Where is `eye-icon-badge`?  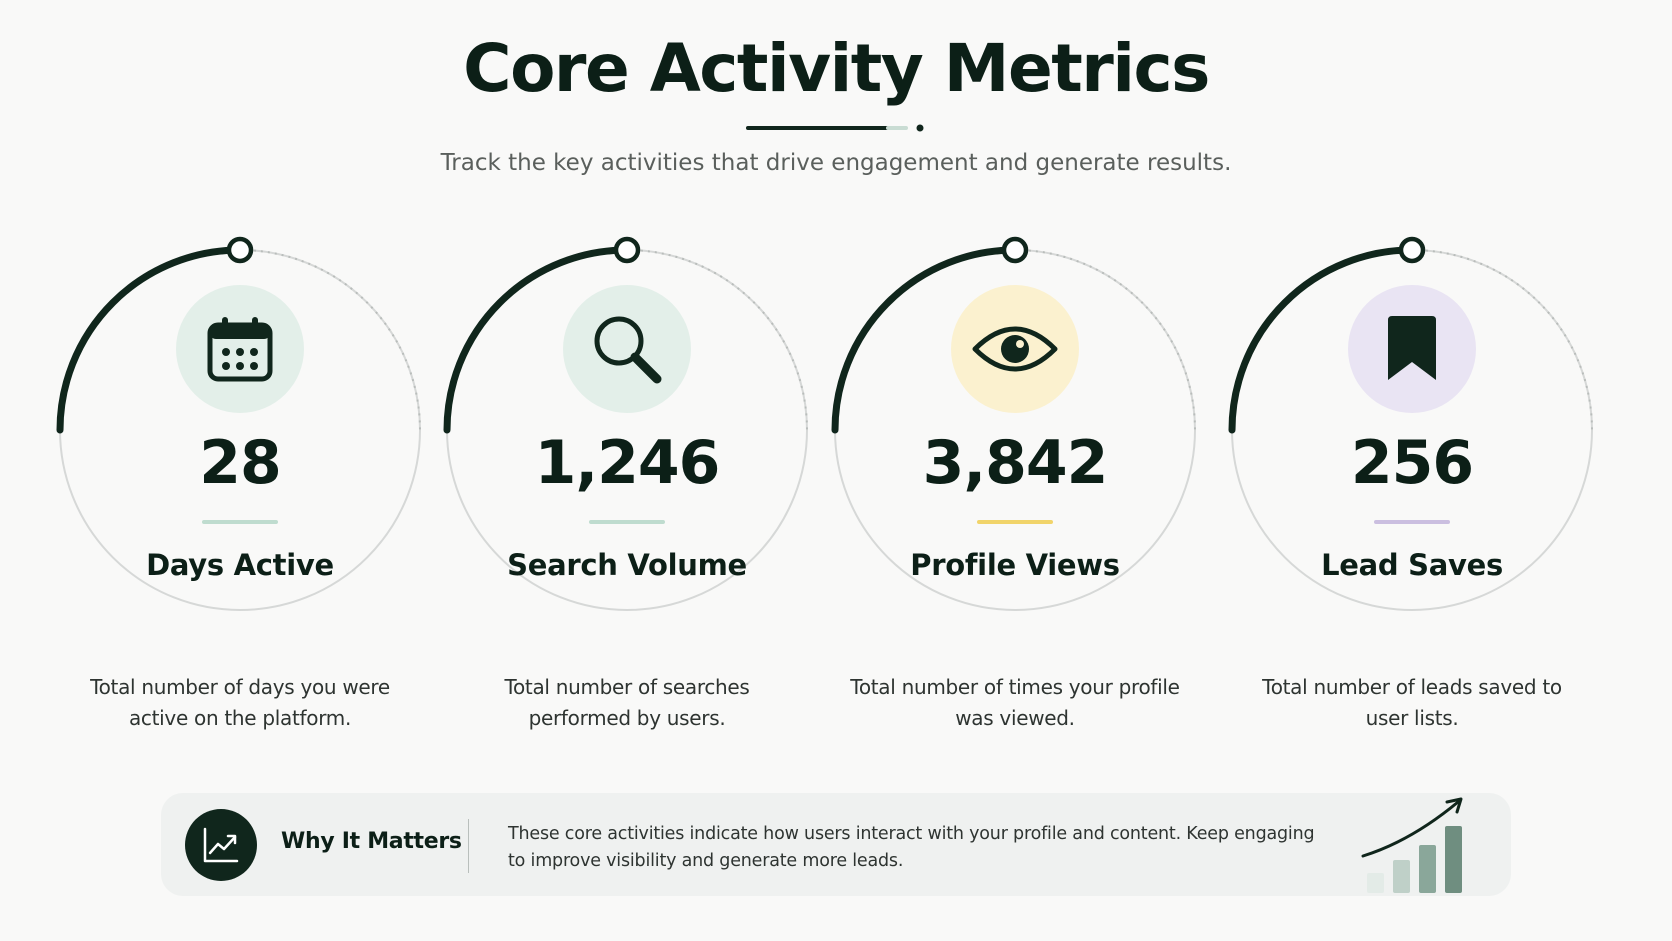
eye-icon-badge is located at coordinates (1015, 349).